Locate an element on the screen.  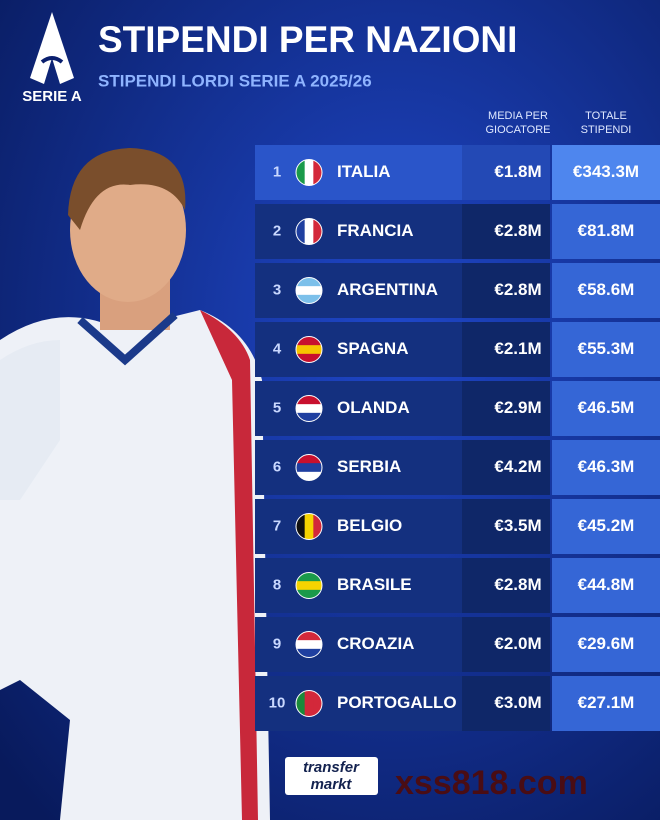
rank: 7 is located at coordinates (277, 525).